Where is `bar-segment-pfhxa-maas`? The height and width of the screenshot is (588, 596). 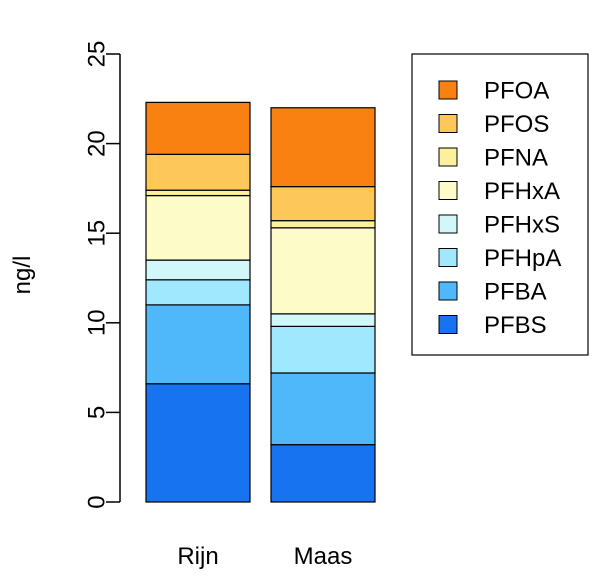
bar-segment-pfhxa-maas is located at coordinates (323, 271).